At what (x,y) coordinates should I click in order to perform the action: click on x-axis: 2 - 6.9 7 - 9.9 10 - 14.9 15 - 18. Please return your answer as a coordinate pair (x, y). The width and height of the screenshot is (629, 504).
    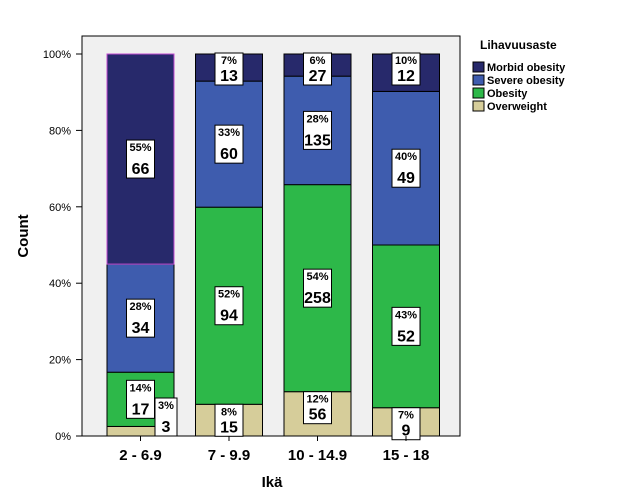
    Looking at the image, I should click on (274, 450).